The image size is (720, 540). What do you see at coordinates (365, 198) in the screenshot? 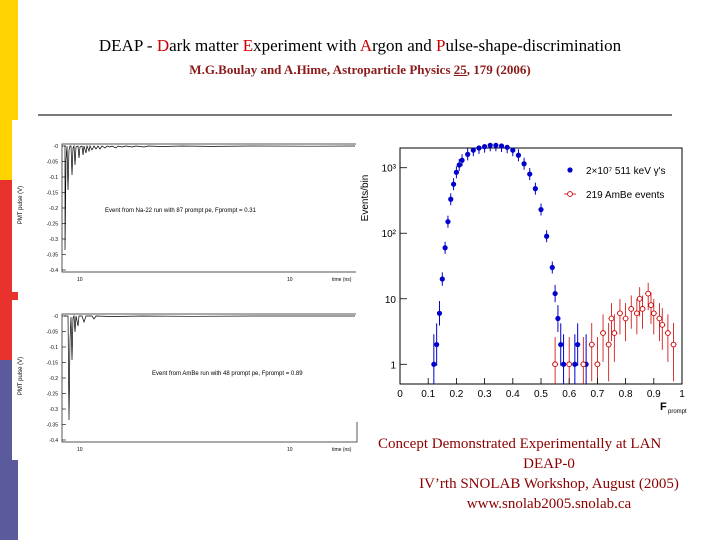
I see `y-axis-label: Events/bin` at bounding box center [365, 198].